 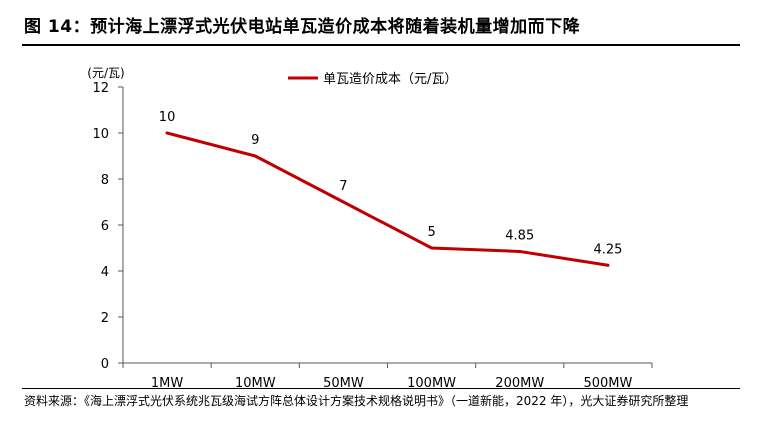 What do you see at coordinates (431, 383) in the screenshot?
I see `x-tick-label: 100MW` at bounding box center [431, 383].